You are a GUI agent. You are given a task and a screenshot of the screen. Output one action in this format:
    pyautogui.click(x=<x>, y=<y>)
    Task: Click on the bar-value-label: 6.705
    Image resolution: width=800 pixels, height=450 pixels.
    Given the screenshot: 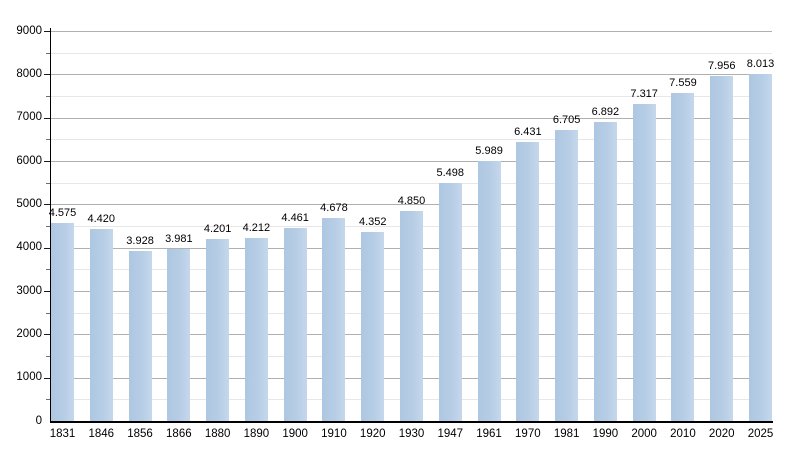 What is the action you would take?
    pyautogui.click(x=566, y=120)
    